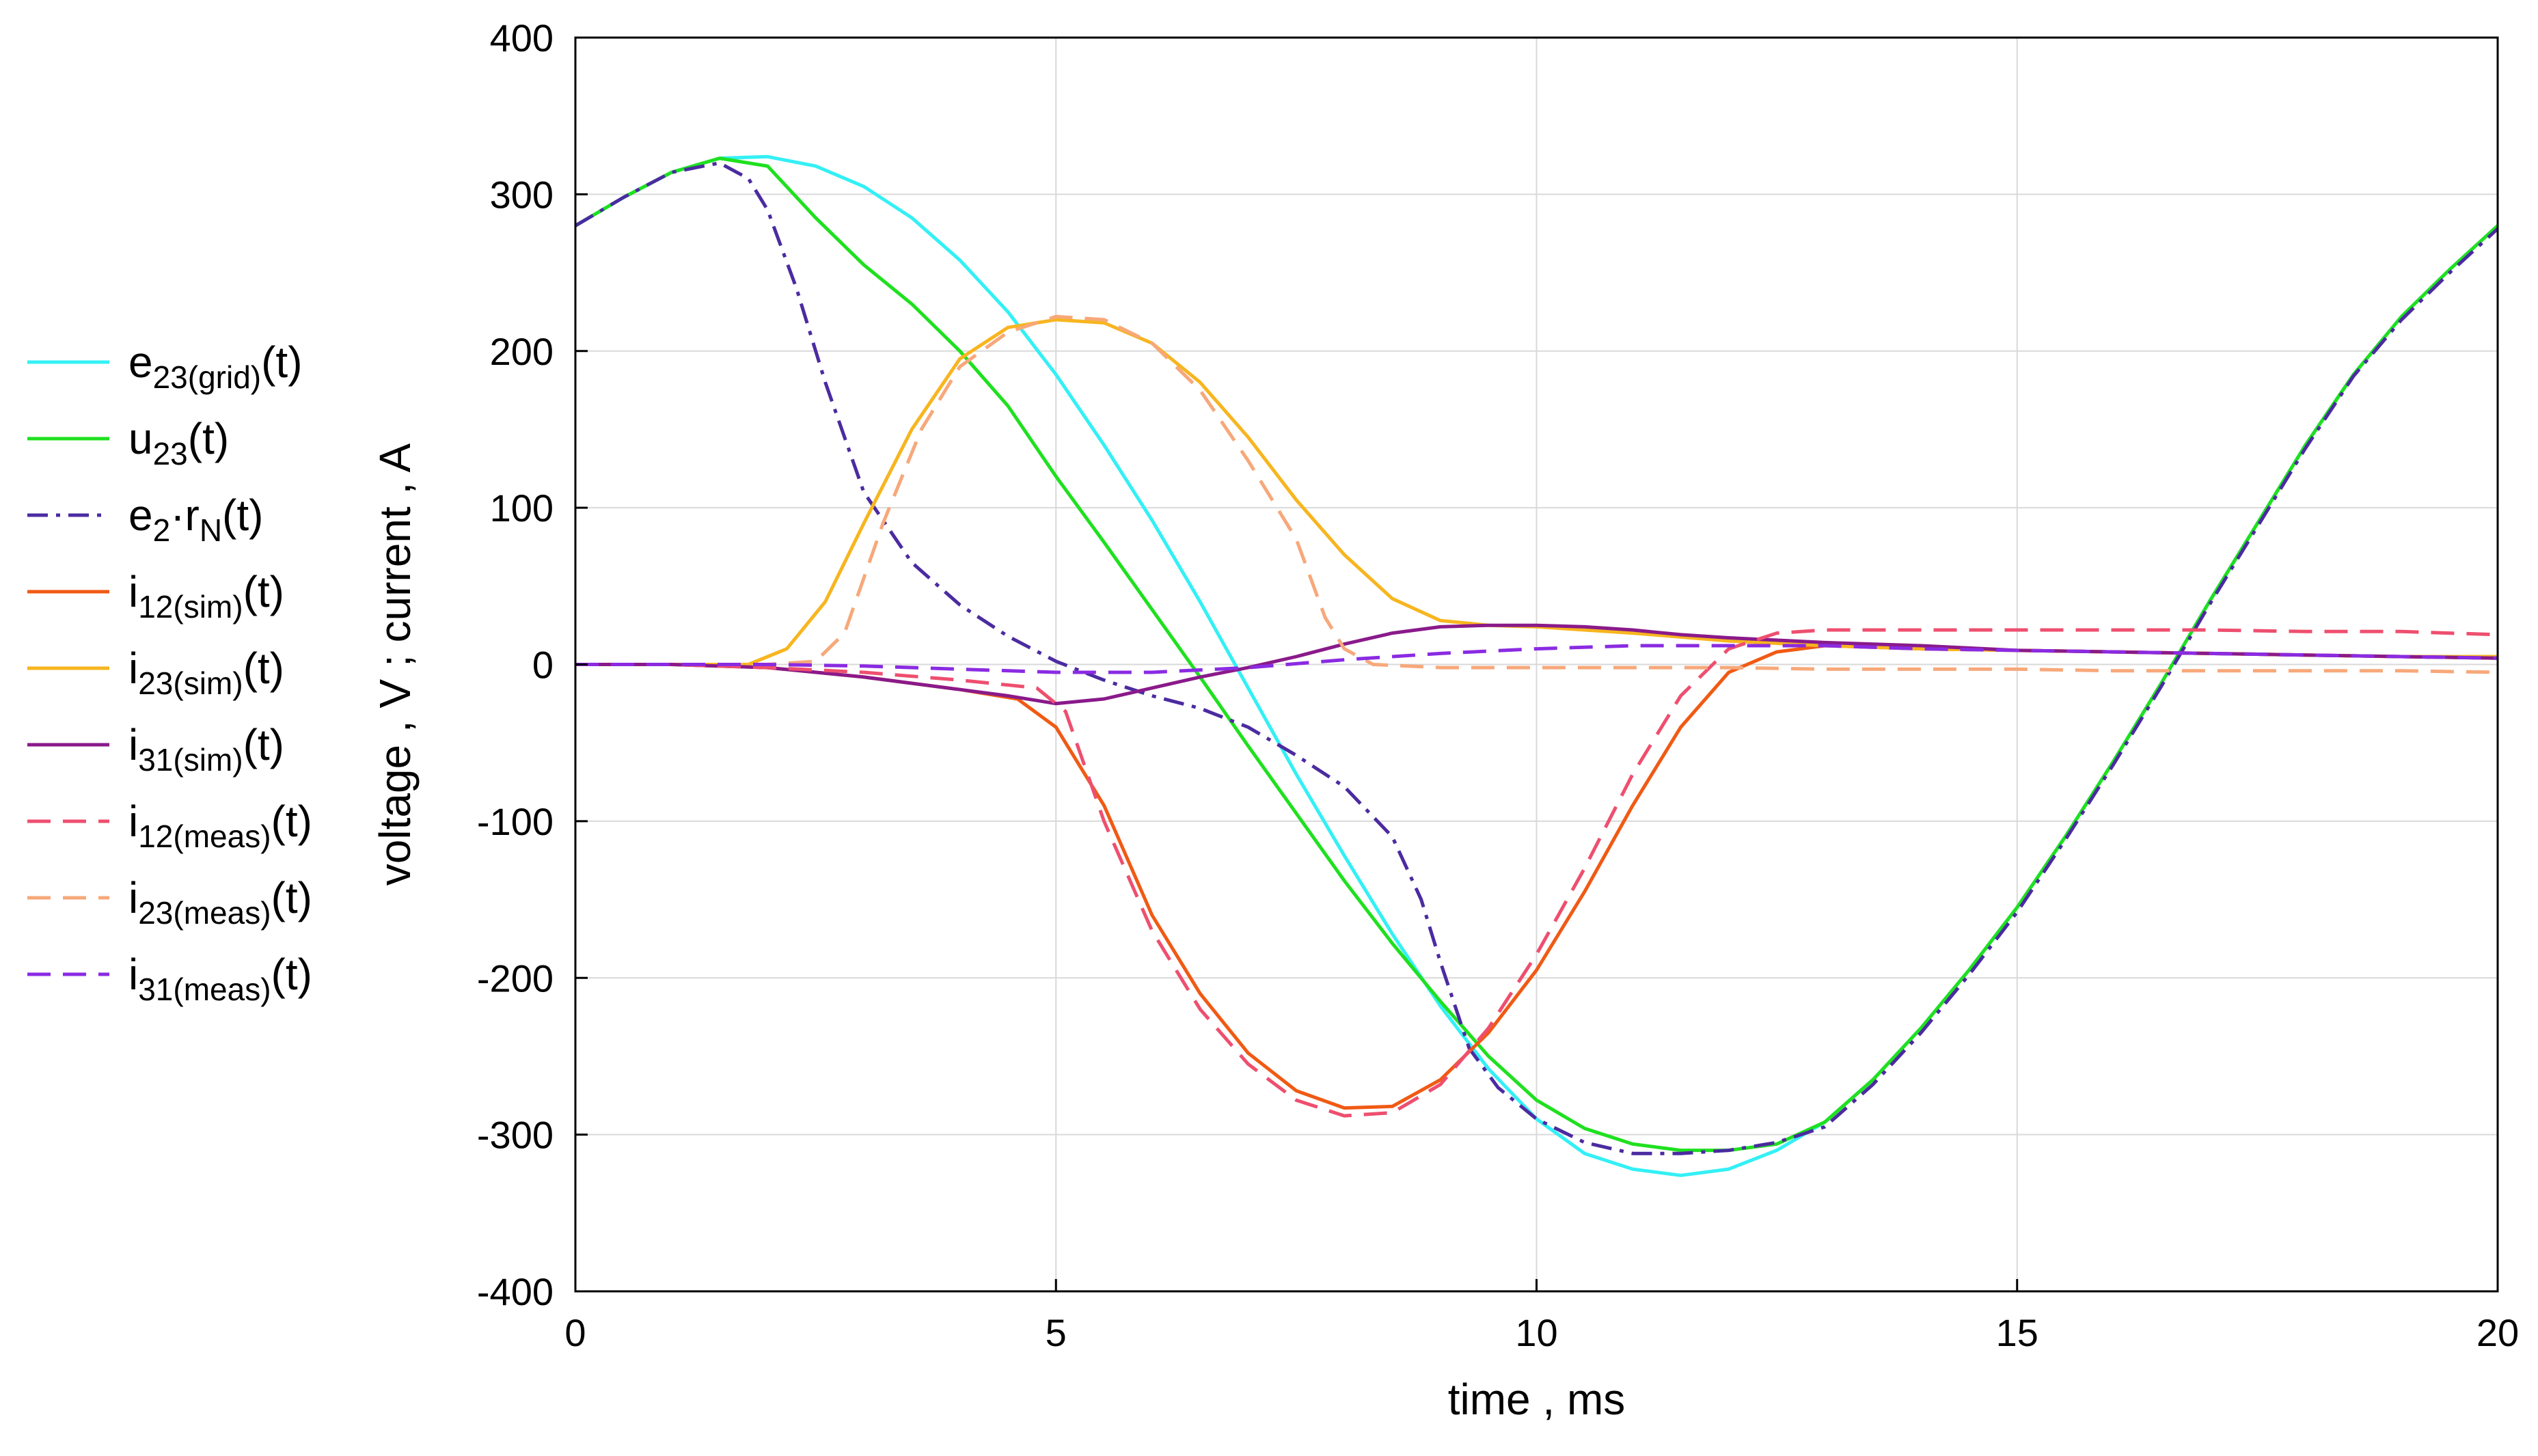 This screenshot has height=1456, width=2538. I want to click on y-tick-label: -200, so click(515, 978).